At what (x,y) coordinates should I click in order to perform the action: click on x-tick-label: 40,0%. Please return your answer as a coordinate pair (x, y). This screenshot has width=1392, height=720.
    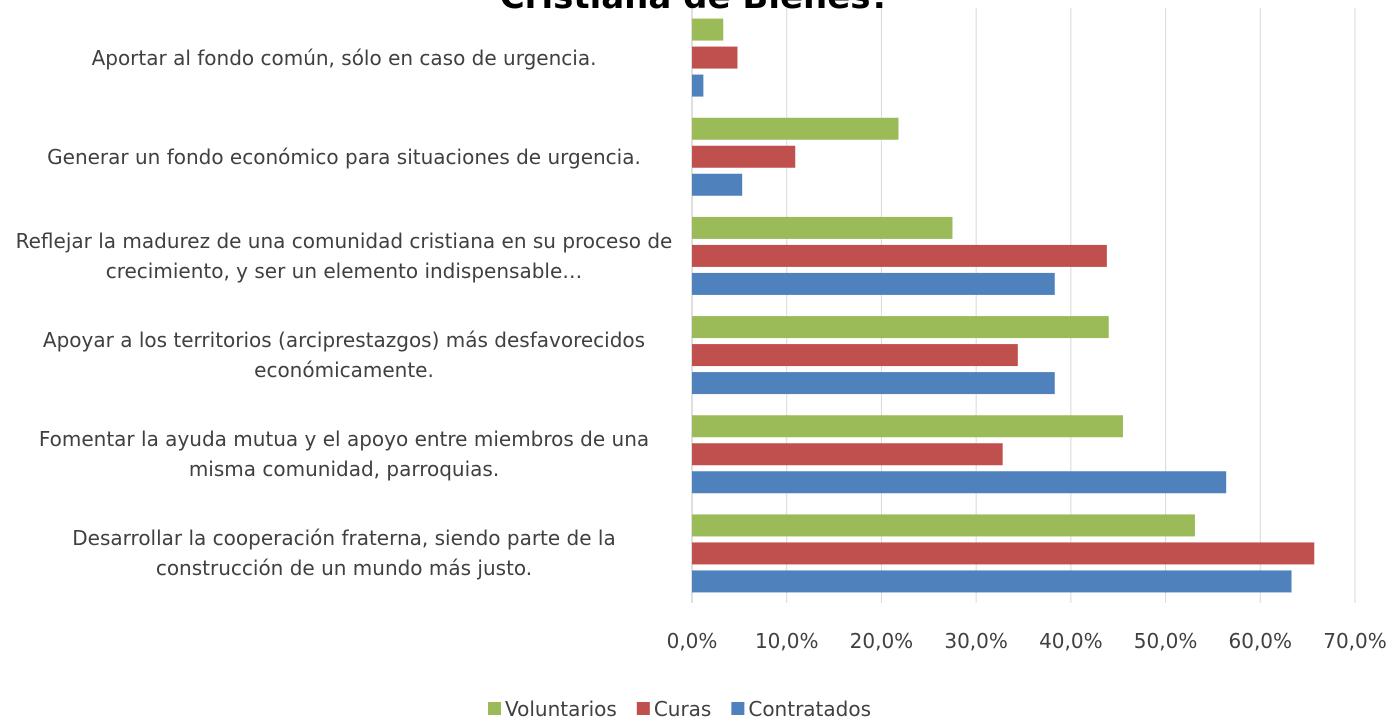
    Looking at the image, I should click on (1071, 641).